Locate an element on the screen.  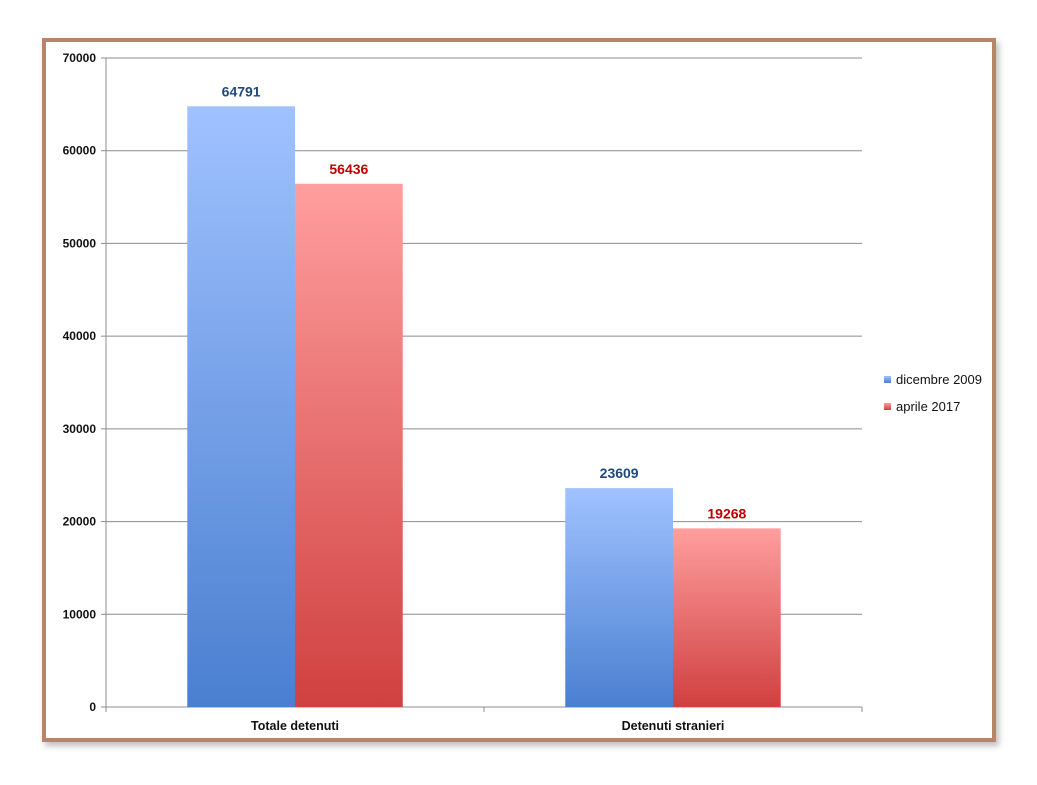
y-tick-label: 30000 is located at coordinates (80, 429).